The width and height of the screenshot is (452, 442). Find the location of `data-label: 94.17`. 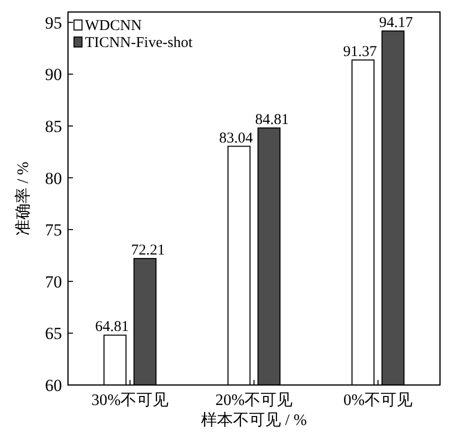

data-label: 94.17 is located at coordinates (396, 22).